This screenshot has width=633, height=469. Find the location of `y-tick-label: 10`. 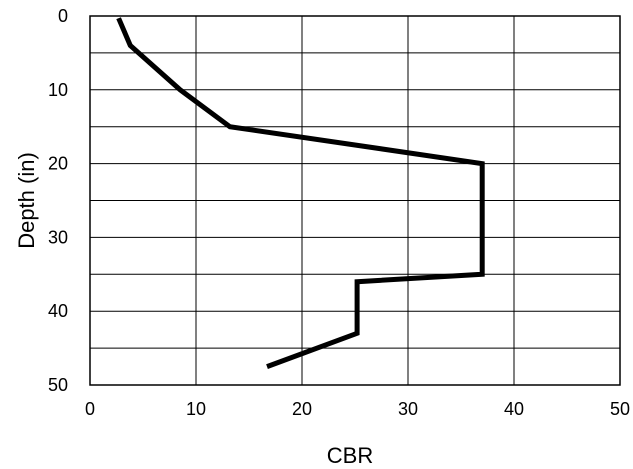

y-tick-label: 10 is located at coordinates (58, 90).